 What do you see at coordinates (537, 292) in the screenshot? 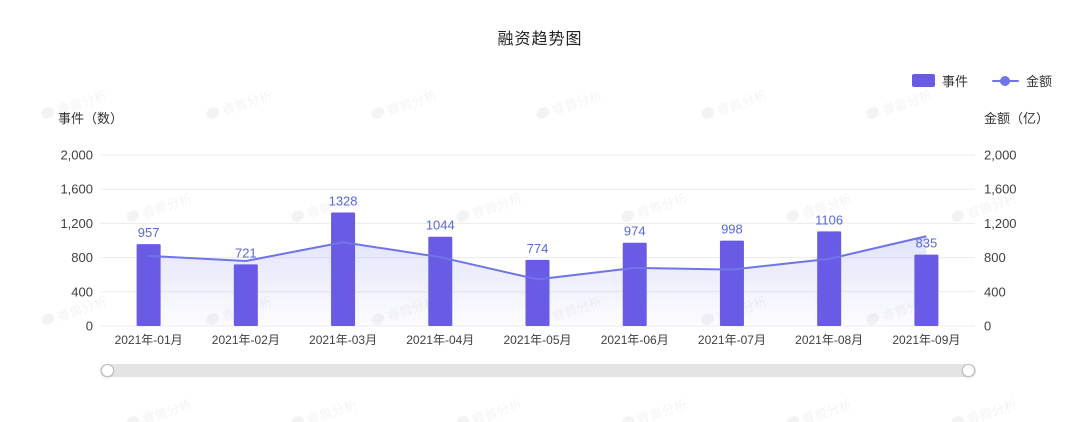
I see `bar-2021年-05月` at bounding box center [537, 292].